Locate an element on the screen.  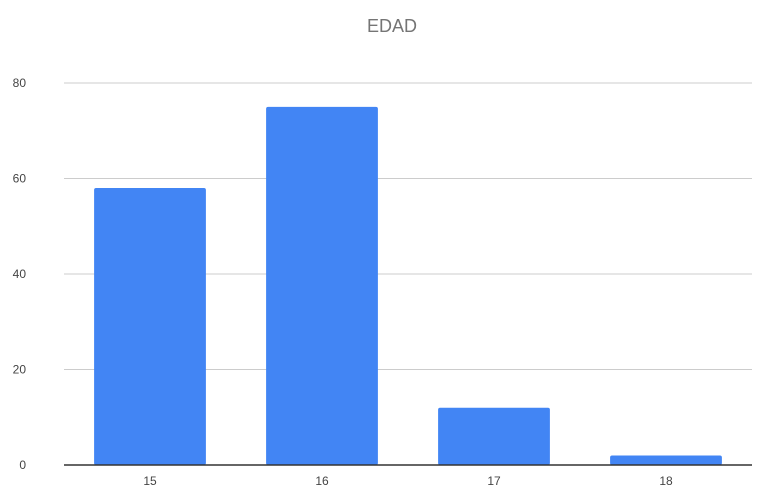
x-tick-label: 18 is located at coordinates (666, 480).